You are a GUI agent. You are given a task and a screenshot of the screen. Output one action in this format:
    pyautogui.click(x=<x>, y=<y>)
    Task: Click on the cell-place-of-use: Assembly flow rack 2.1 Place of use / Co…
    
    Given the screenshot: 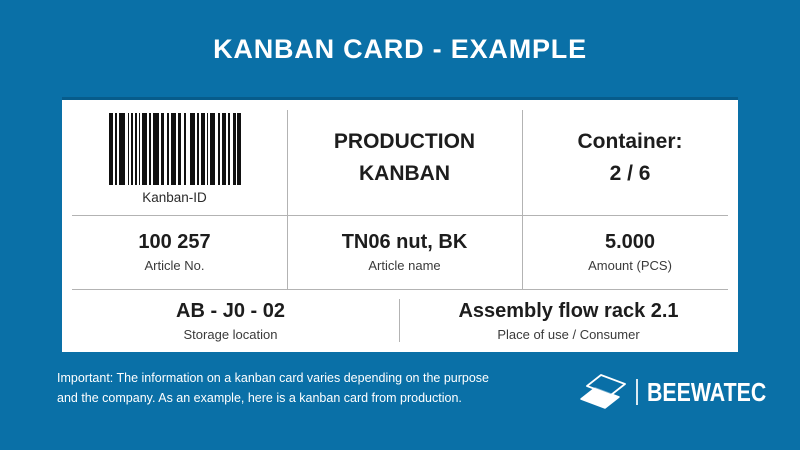 What is the action you would take?
    pyautogui.click(x=568, y=320)
    